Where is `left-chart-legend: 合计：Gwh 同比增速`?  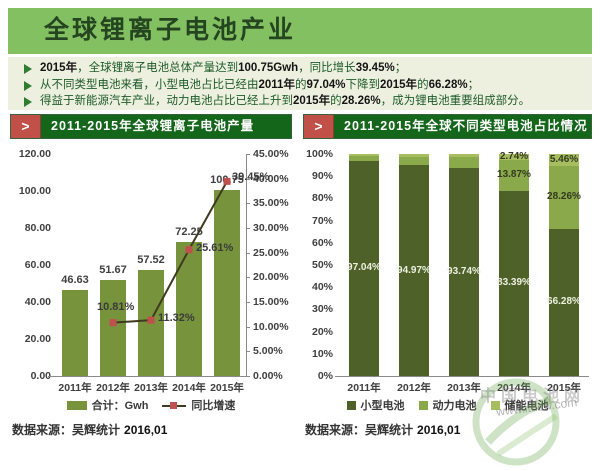
left-chart-legend: 合计：Gwh 同比增速 is located at coordinates (151, 405).